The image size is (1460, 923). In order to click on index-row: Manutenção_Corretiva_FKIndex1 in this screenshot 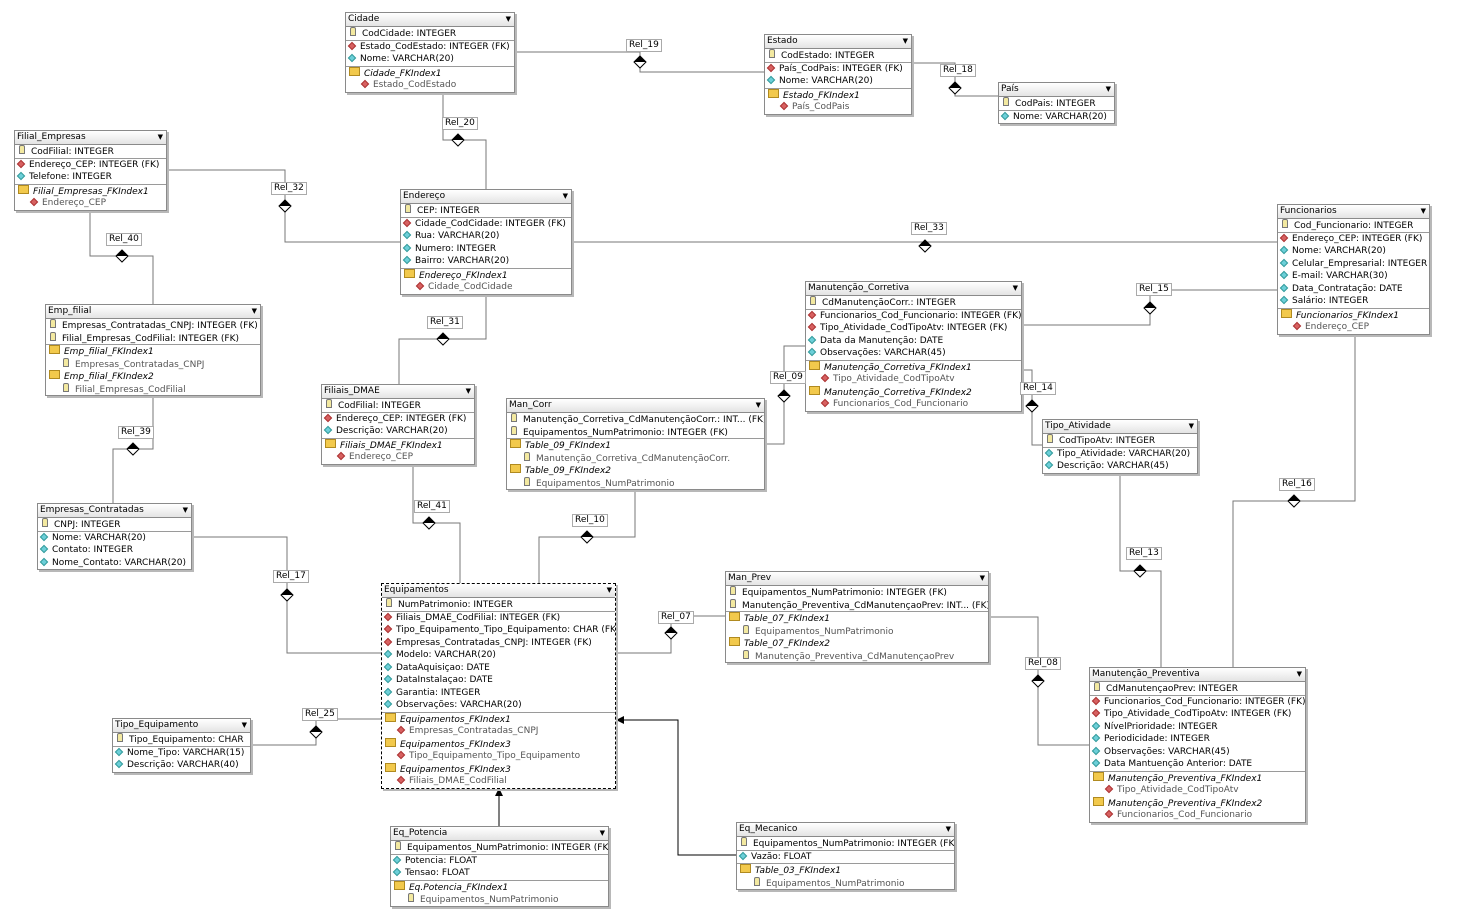, I will do `click(913, 366)`.